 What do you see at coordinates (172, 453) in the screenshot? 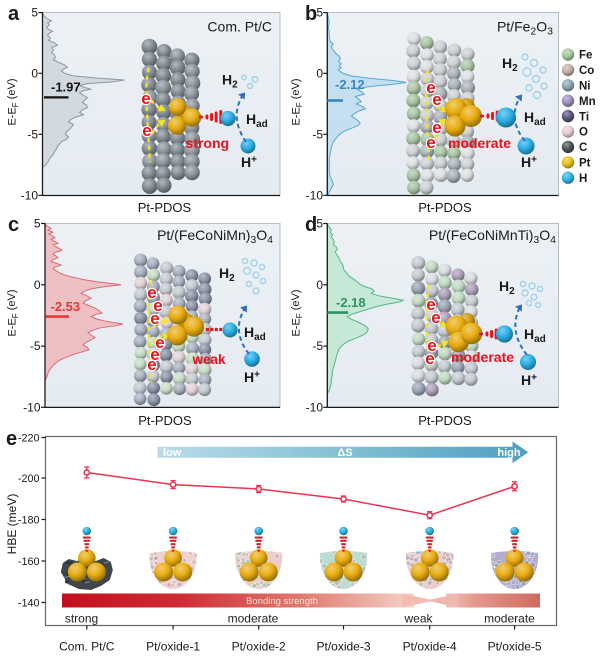
I see `svg-text: low` at bounding box center [172, 453].